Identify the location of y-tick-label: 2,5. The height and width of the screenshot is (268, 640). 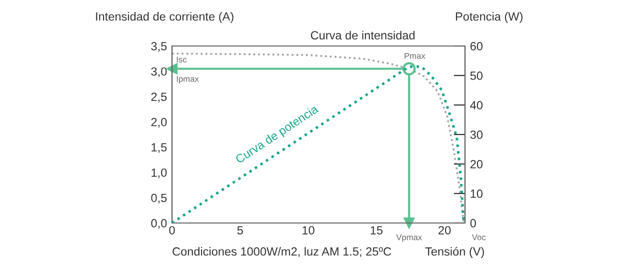
(159, 97).